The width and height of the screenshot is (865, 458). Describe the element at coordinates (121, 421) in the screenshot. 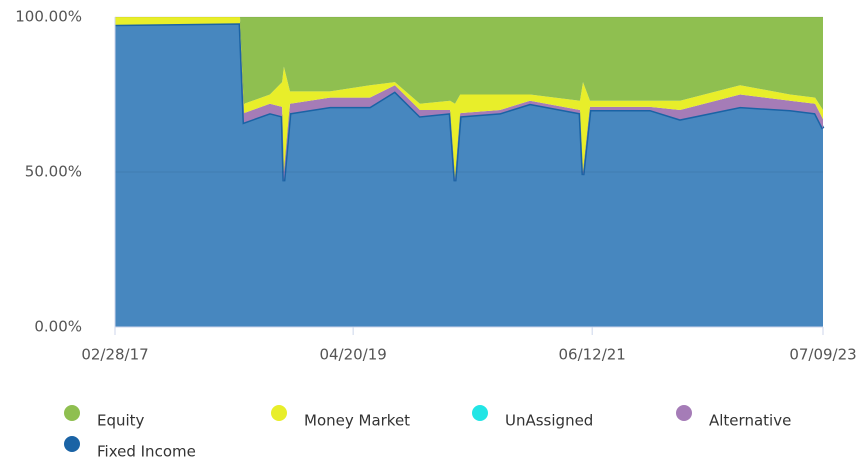

I see `legend-label: Equity` at that location.